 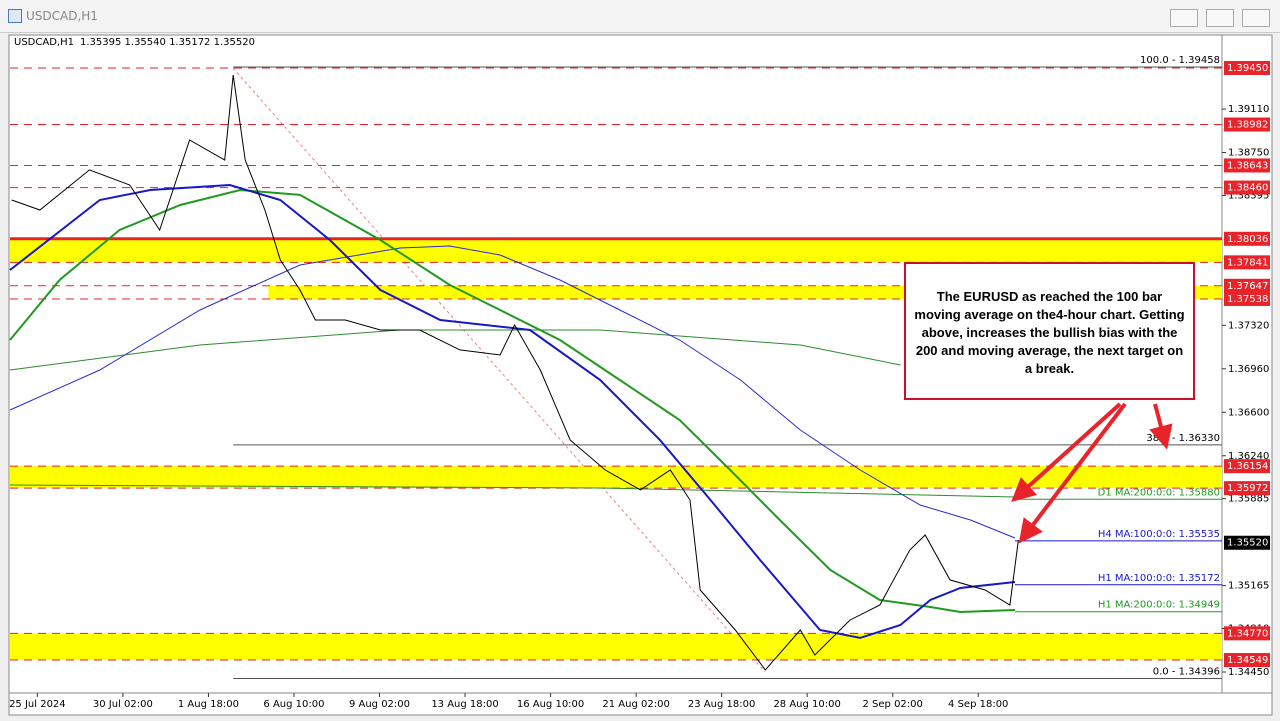 What do you see at coordinates (1220, 18) in the screenshot?
I see `maximize-button` at bounding box center [1220, 18].